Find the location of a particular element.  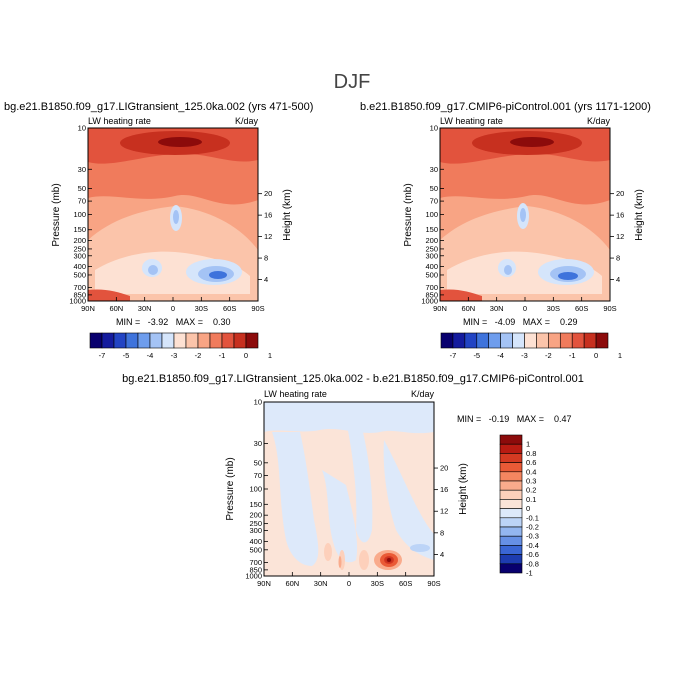

panel-2-x-ticks: 90N 60N 30N 0 30S 60S 90S is located at coordinates (525, 305).